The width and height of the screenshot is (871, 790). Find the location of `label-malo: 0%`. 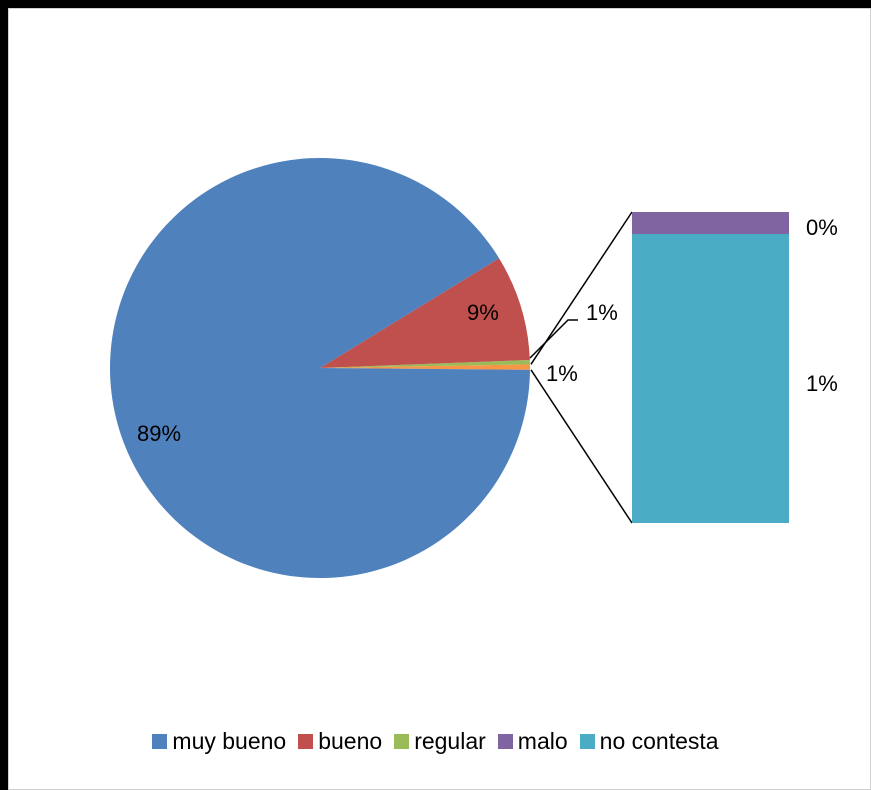

label-malo: 0% is located at coordinates (822, 227).